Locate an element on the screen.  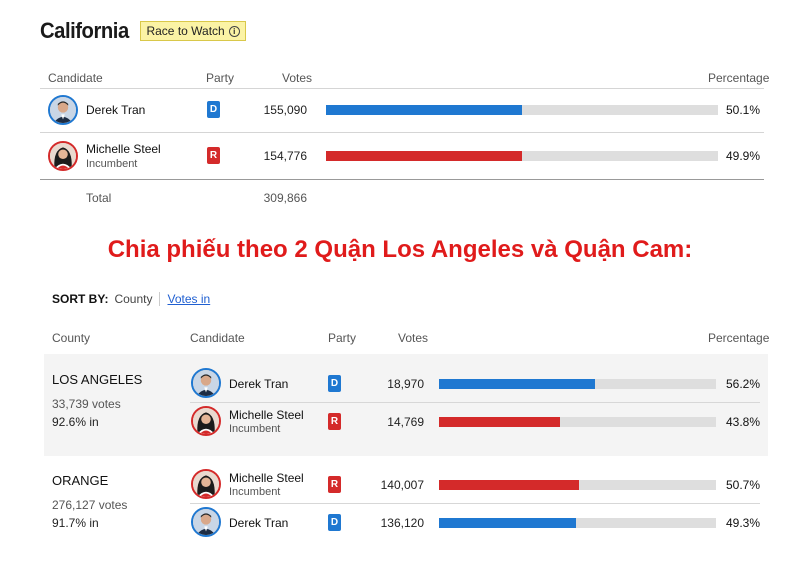
vote-percentage: 50.1% is located at coordinates (742, 110).